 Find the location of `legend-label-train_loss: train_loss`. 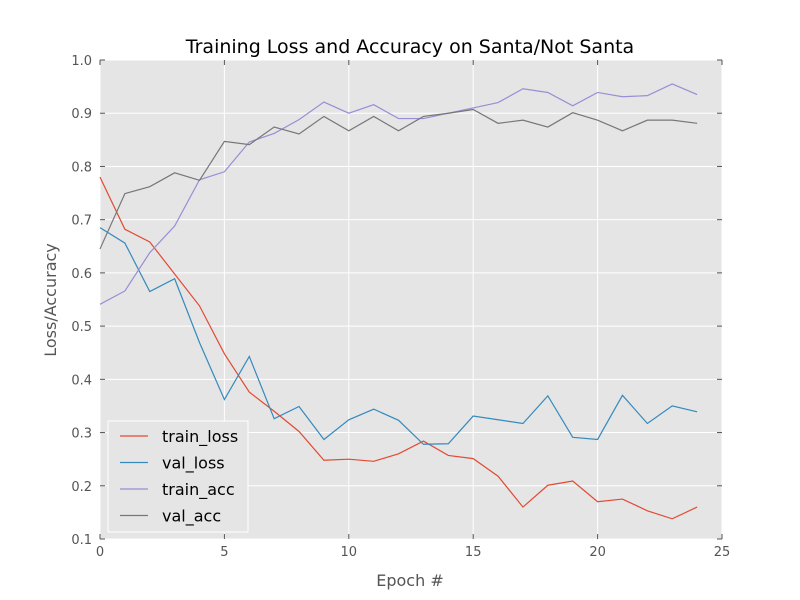

legend-label-train_loss: train_loss is located at coordinates (200, 437).